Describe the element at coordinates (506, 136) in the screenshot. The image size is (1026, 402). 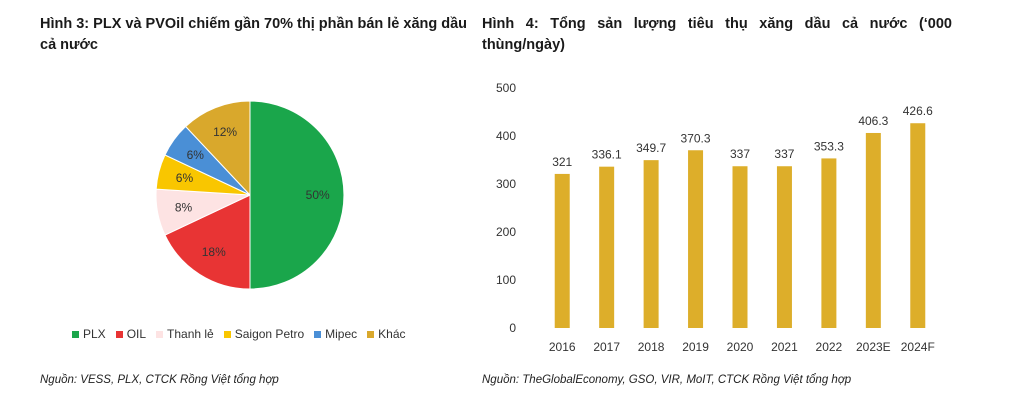
I see `y-tick-label: 400` at that location.